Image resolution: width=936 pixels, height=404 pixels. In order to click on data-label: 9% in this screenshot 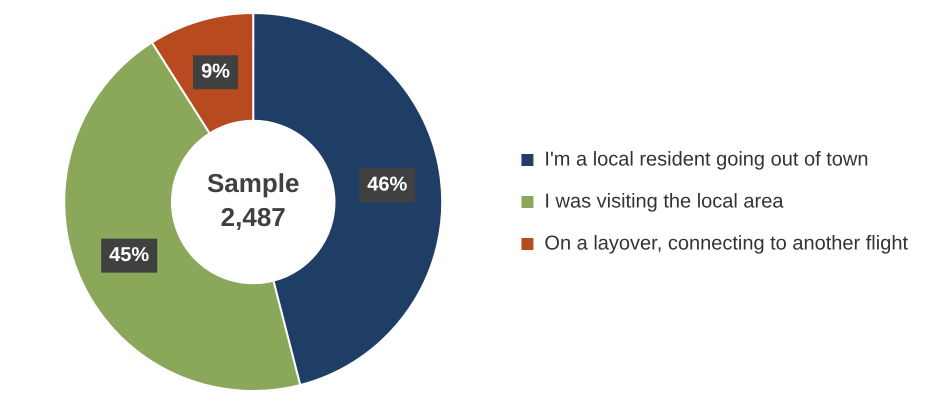, I will do `click(215, 71)`.